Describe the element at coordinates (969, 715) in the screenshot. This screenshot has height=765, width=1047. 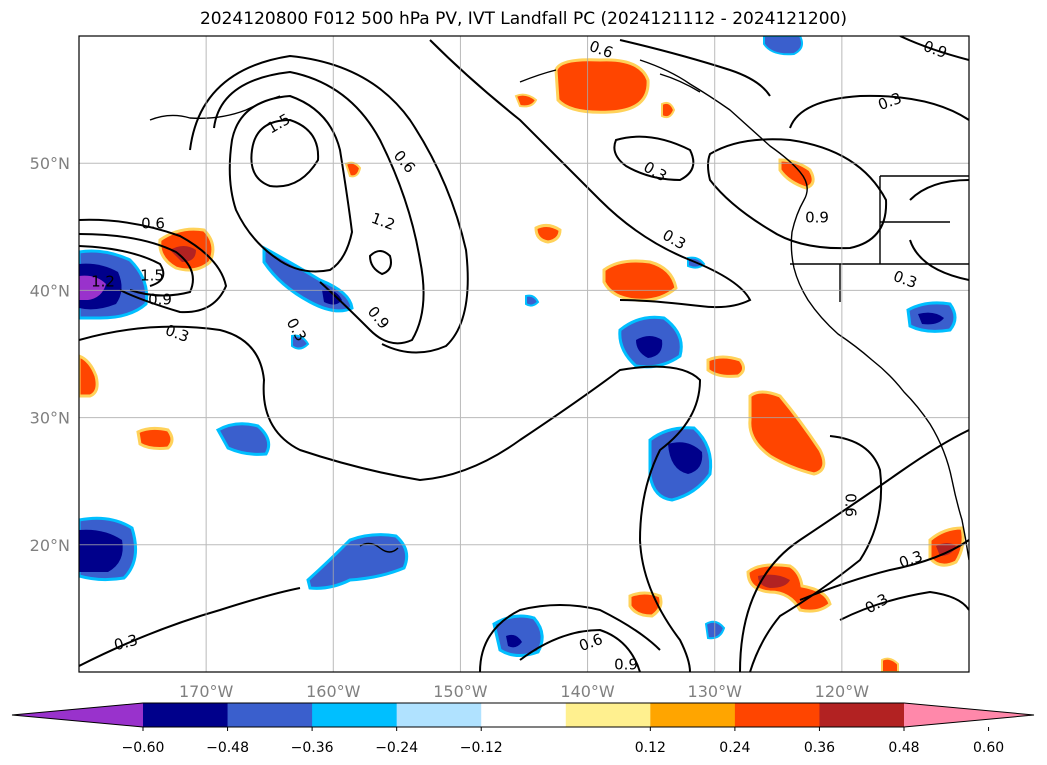
I see `colorbar-extend-high` at that location.